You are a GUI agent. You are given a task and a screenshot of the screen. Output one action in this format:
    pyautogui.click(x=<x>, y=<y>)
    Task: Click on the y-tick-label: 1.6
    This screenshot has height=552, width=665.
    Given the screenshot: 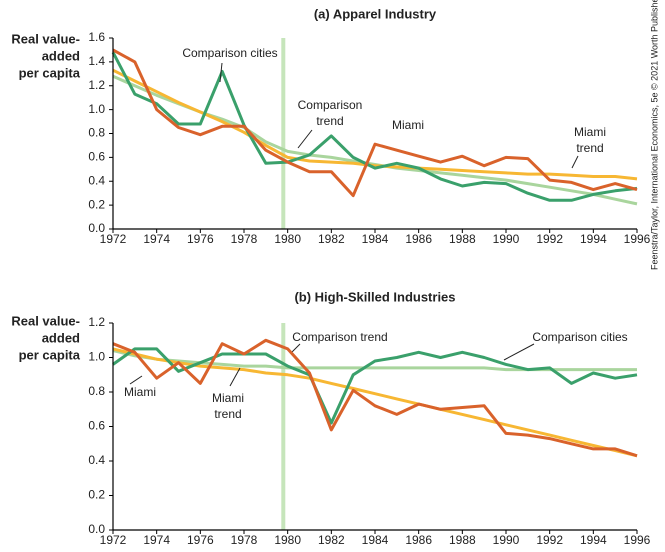 What is the action you would take?
    pyautogui.click(x=96, y=37)
    